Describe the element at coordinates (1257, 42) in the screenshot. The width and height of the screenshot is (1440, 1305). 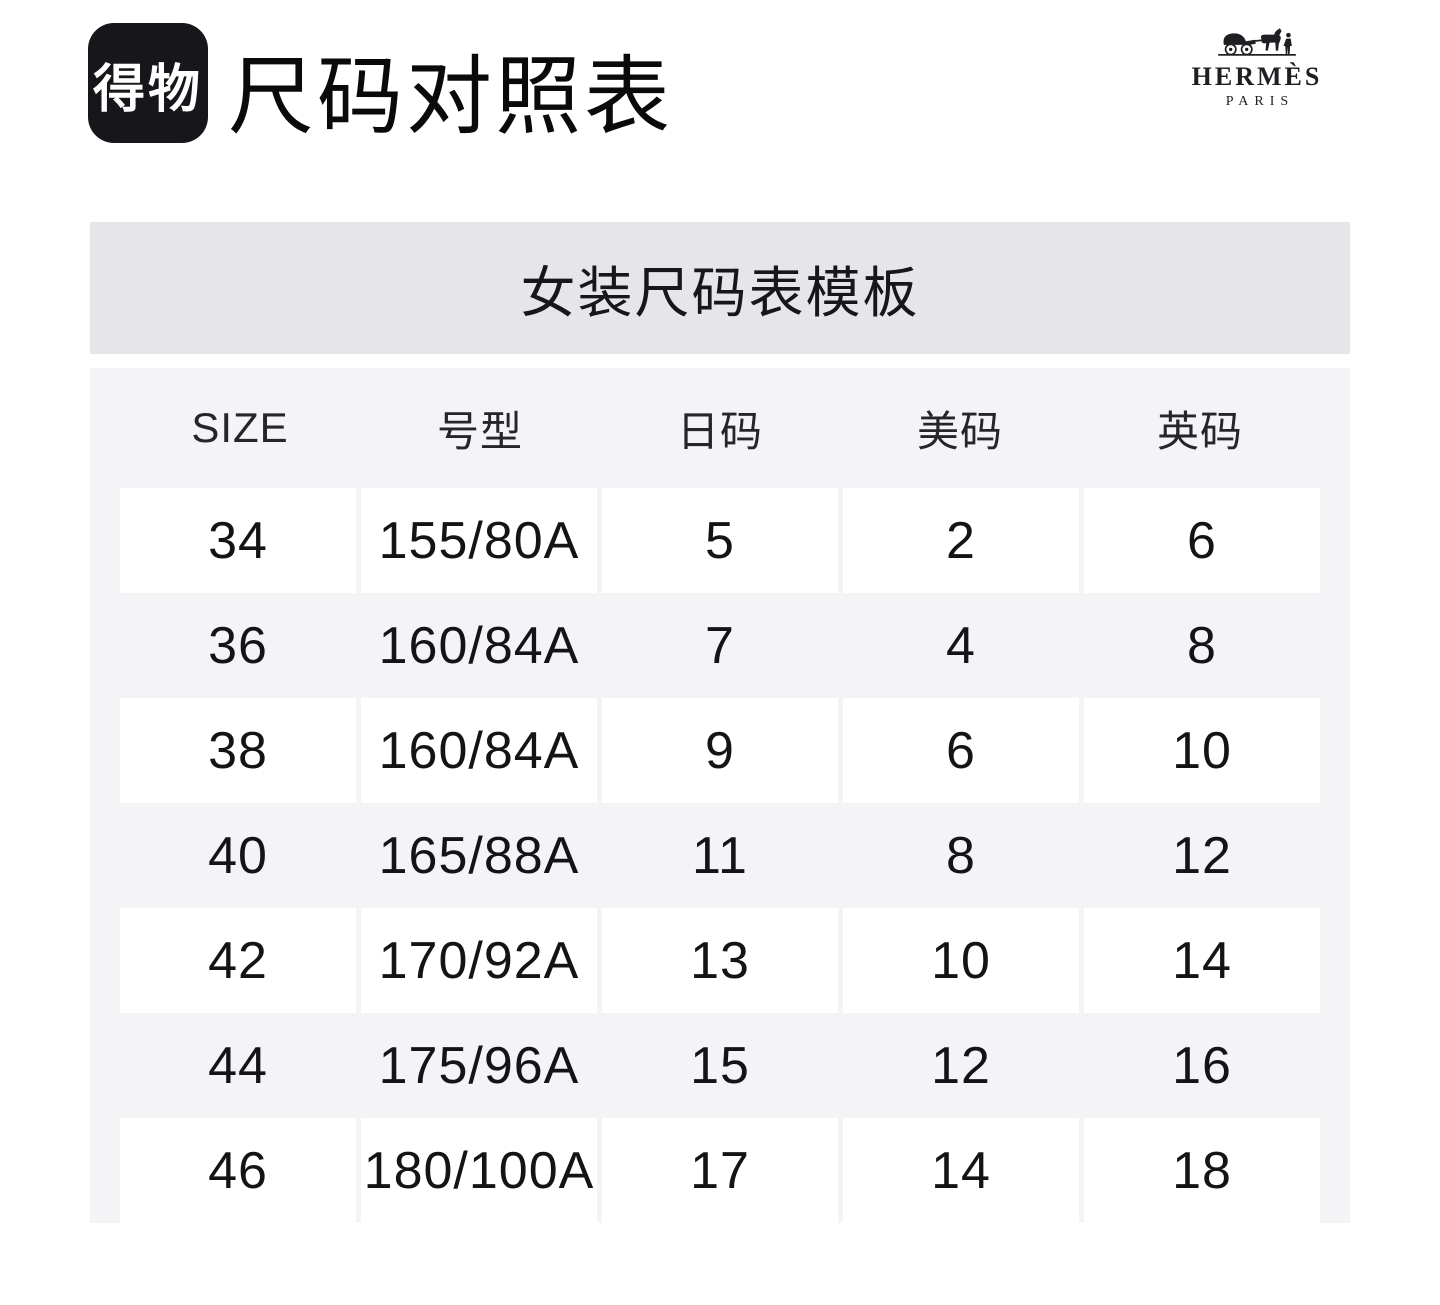
I see `hermes-carriage-icon` at that location.